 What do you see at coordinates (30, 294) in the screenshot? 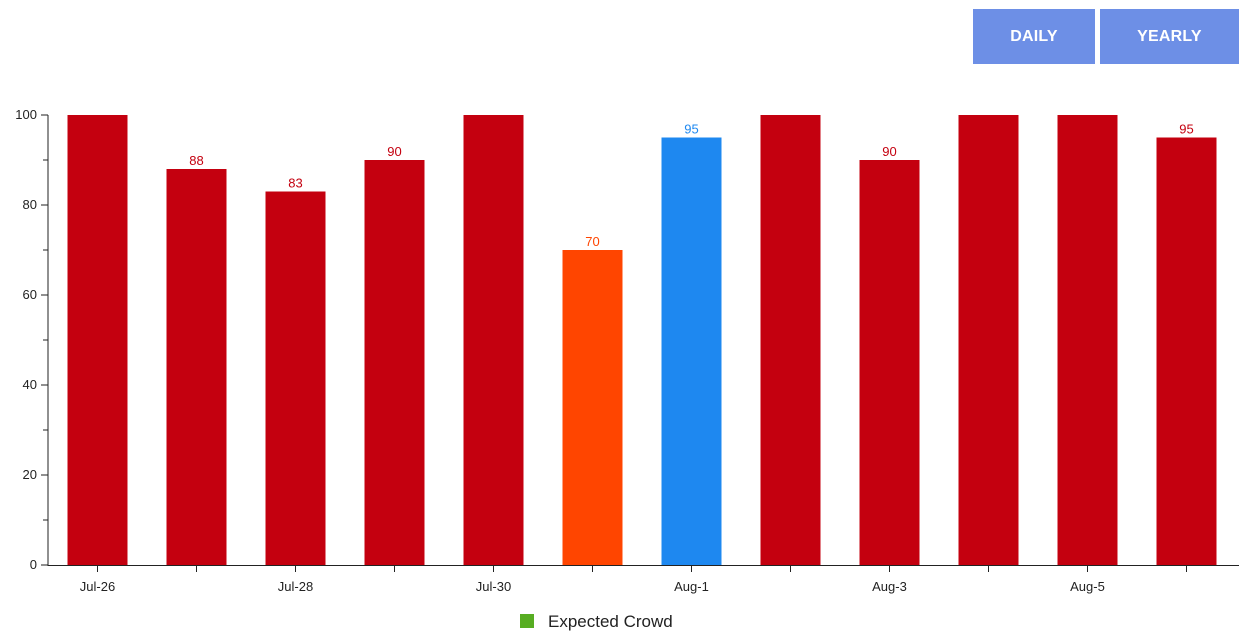
I see `y-tick-label: 60` at bounding box center [30, 294].